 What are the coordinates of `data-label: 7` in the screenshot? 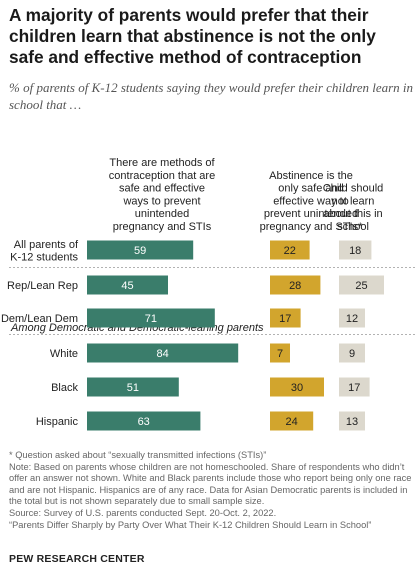 It's located at (280, 354).